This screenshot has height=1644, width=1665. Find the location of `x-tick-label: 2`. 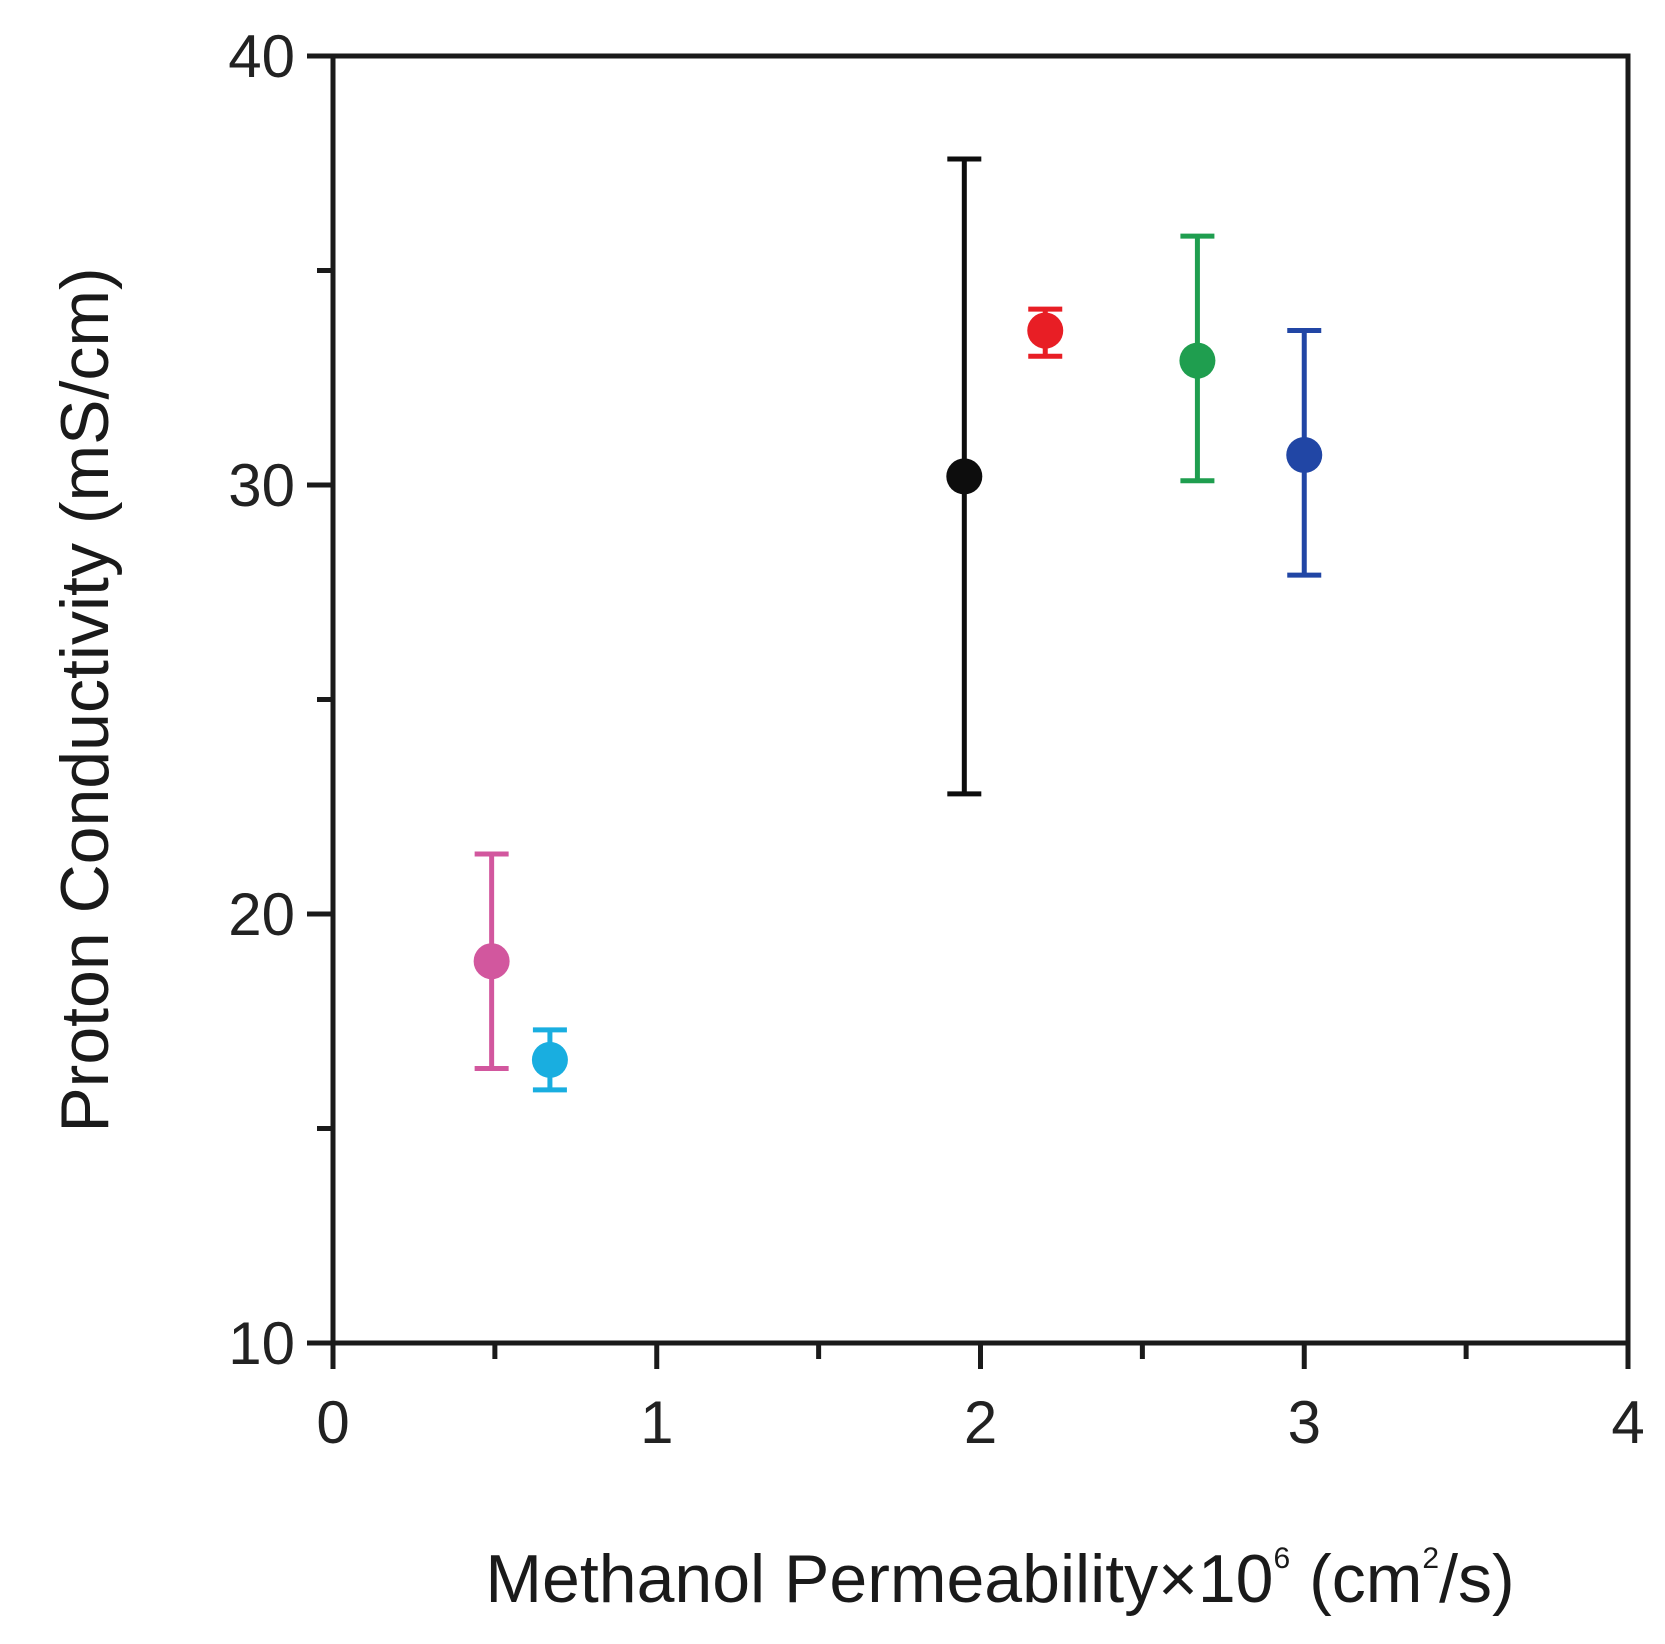

x-tick-label: 2 is located at coordinates (980, 1422).